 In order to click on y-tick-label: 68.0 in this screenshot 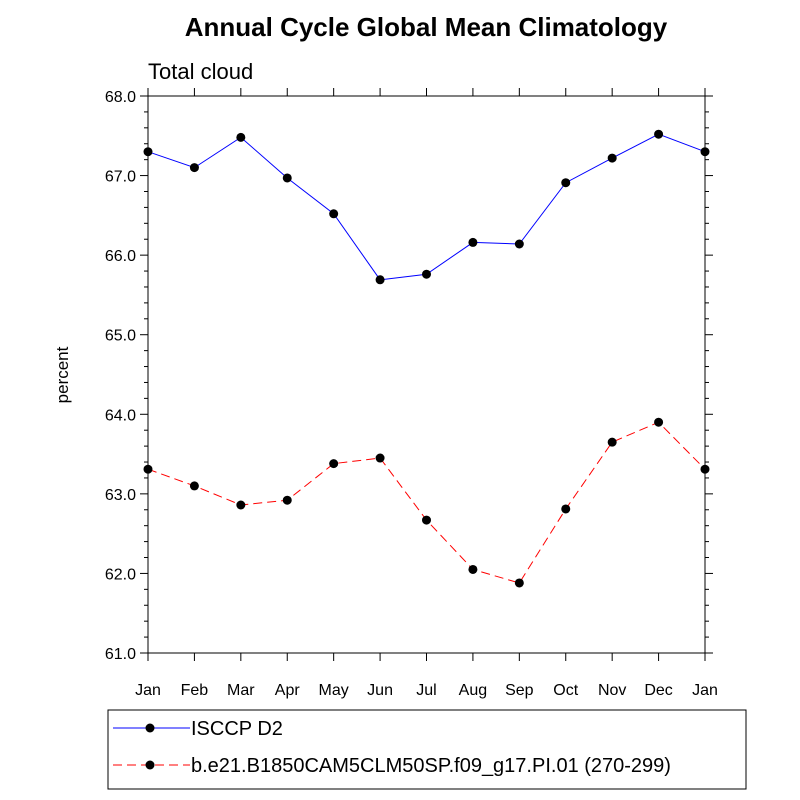, I will do `click(120, 97)`.